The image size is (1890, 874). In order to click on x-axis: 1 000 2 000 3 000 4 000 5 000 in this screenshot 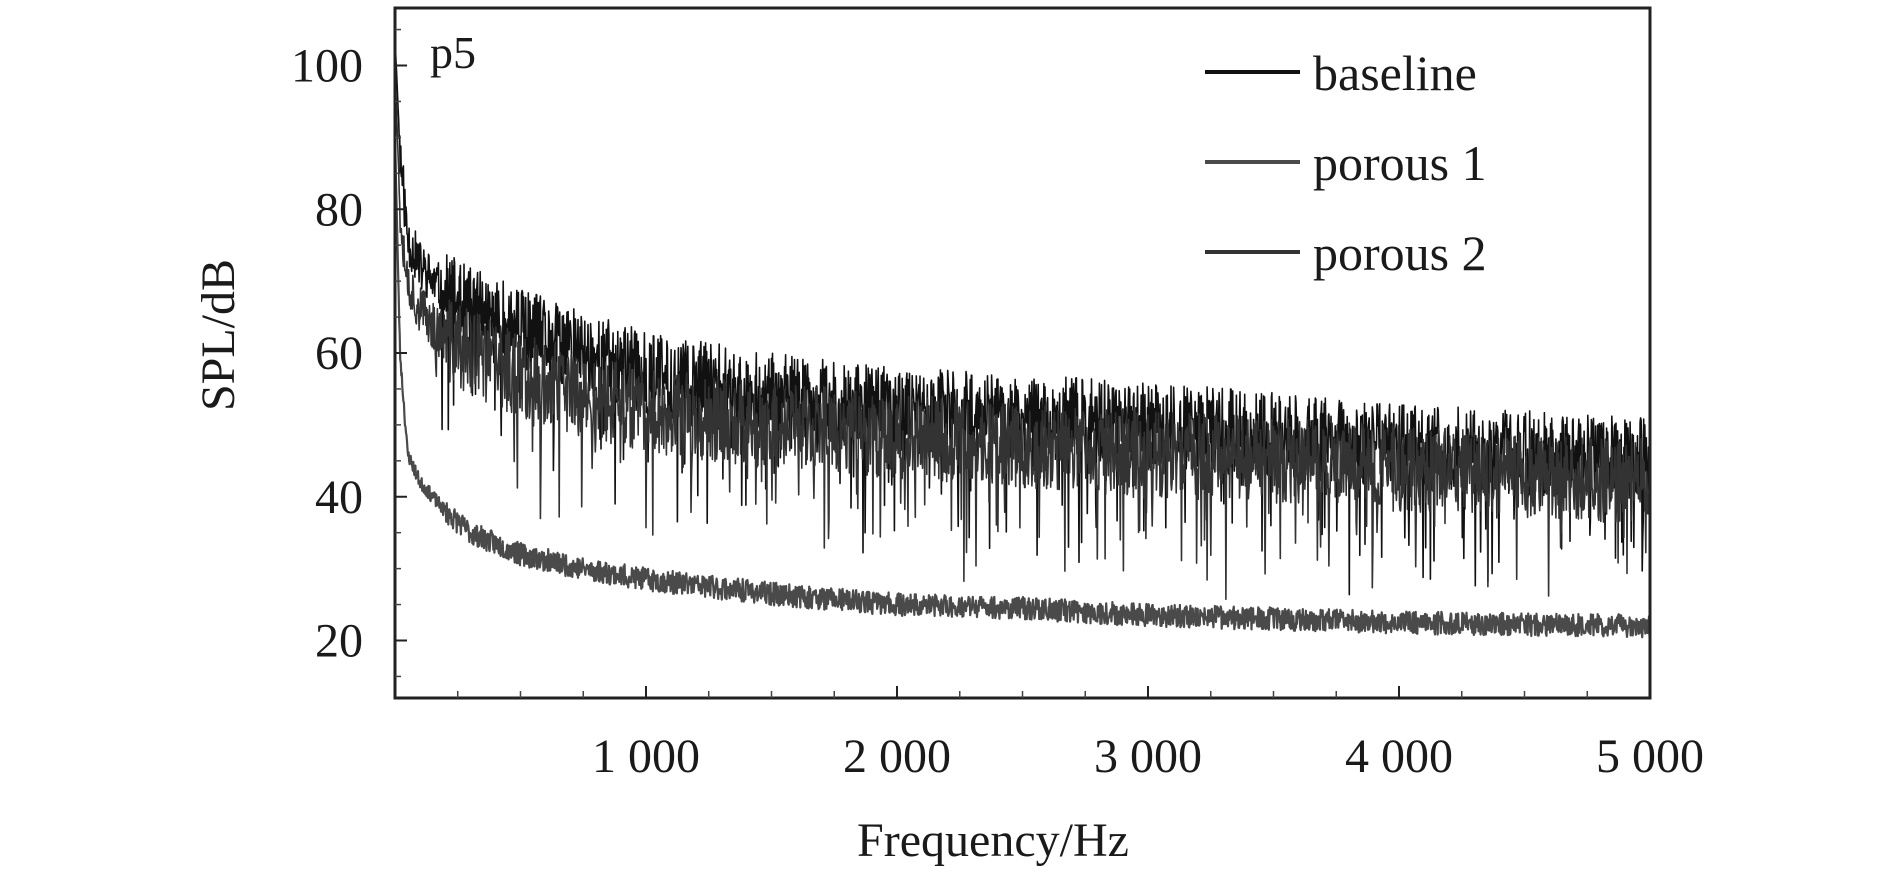, I will do `click(1080, 734)`.